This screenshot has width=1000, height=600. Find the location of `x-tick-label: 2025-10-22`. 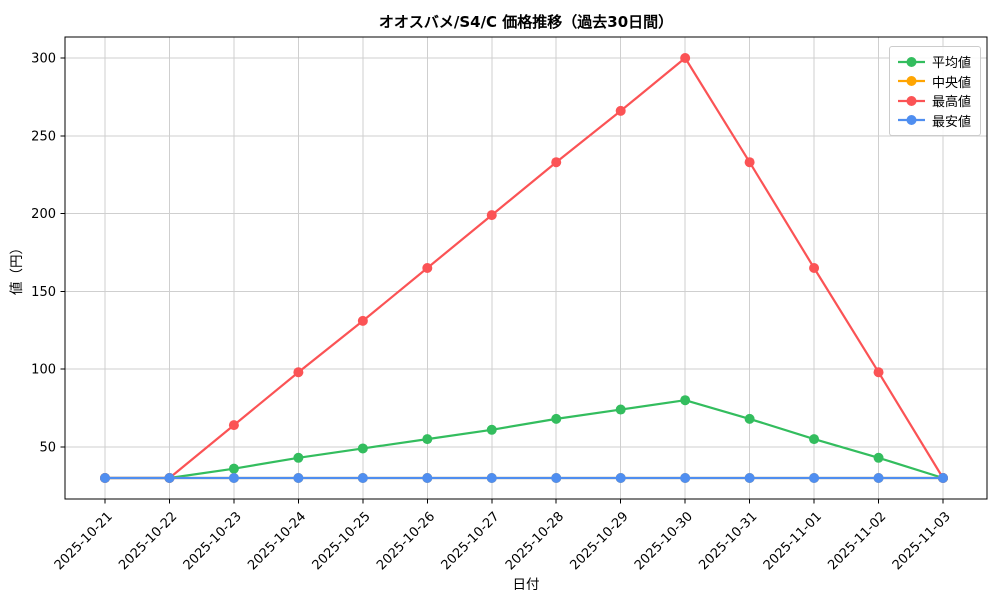

x-tick-label: 2025-10-22 is located at coordinates (148, 541).